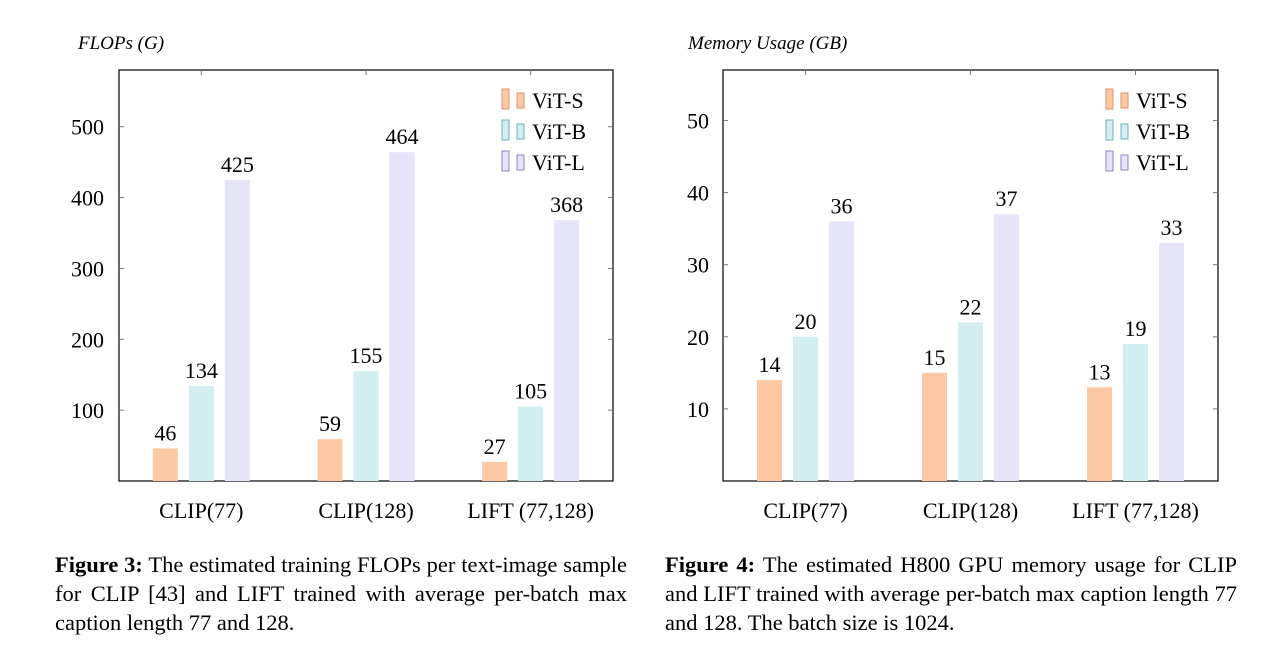 This screenshot has width=1281, height=672. Describe the element at coordinates (530, 391) in the screenshot. I see `data-label: 105` at that location.